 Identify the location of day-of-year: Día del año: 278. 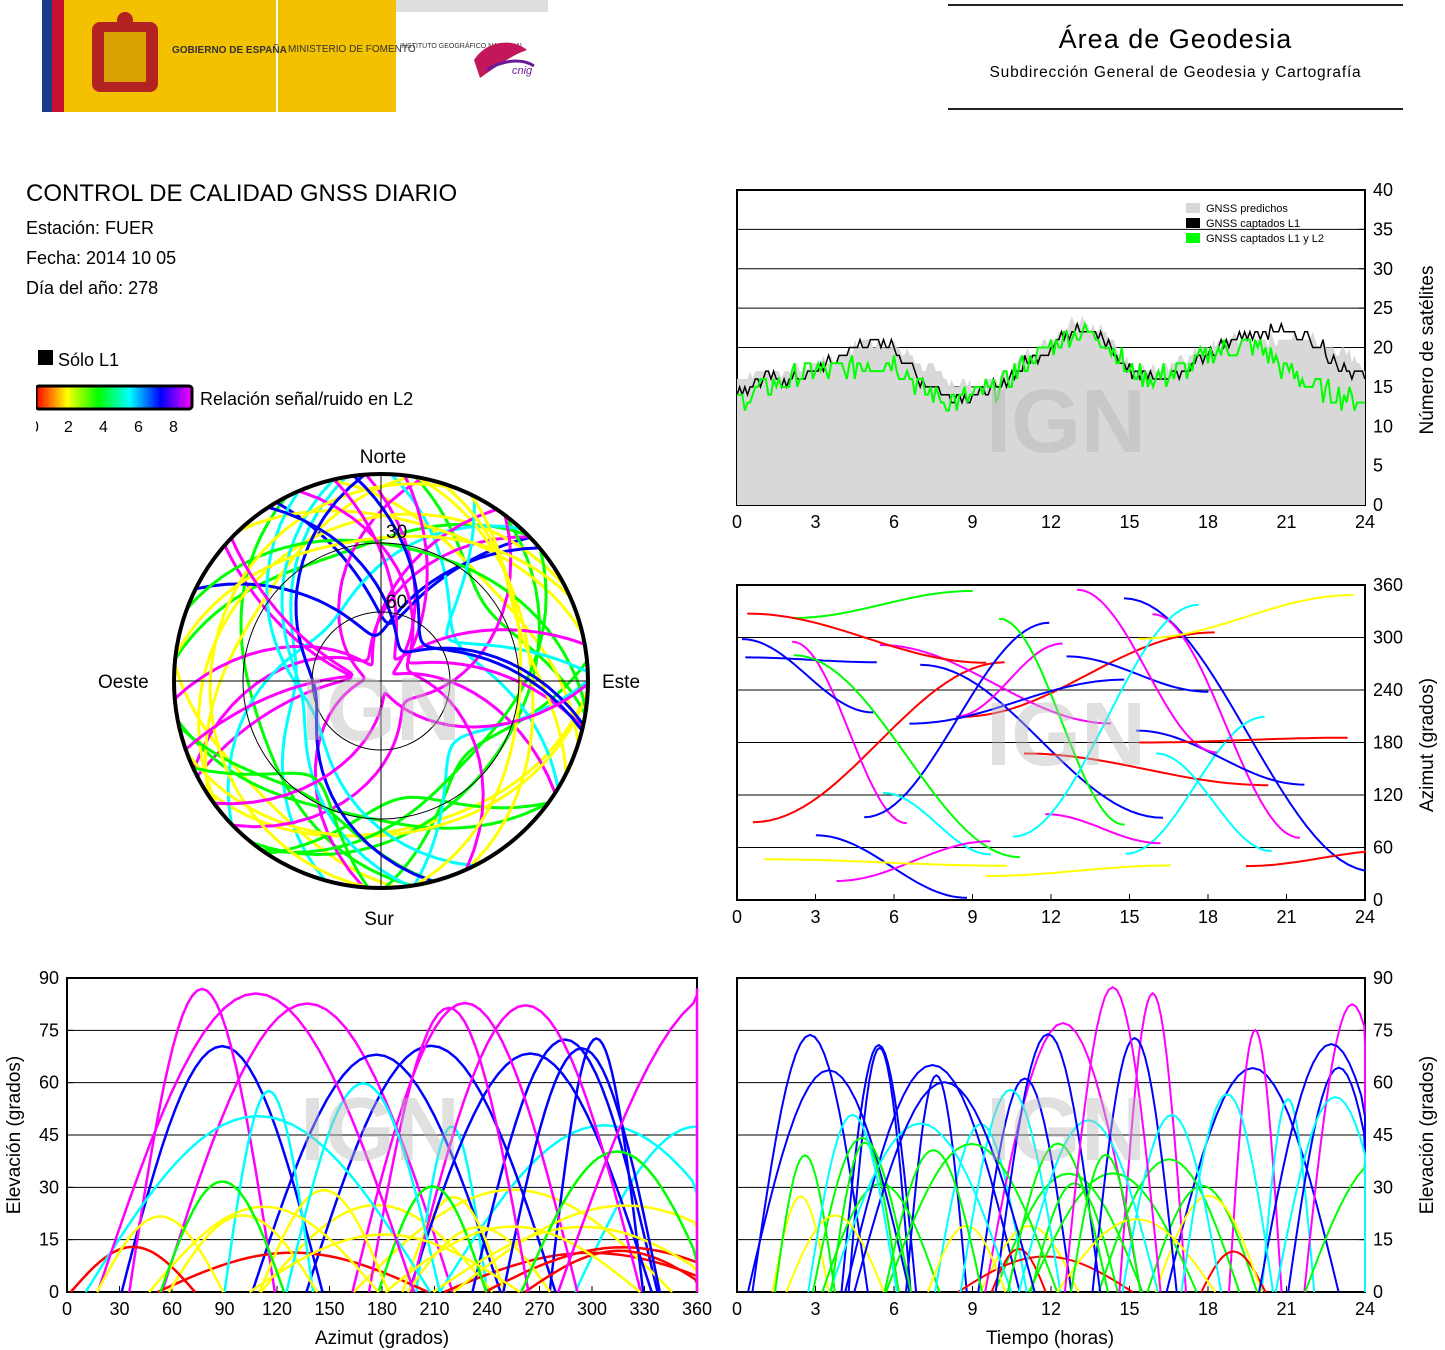
(92, 288).